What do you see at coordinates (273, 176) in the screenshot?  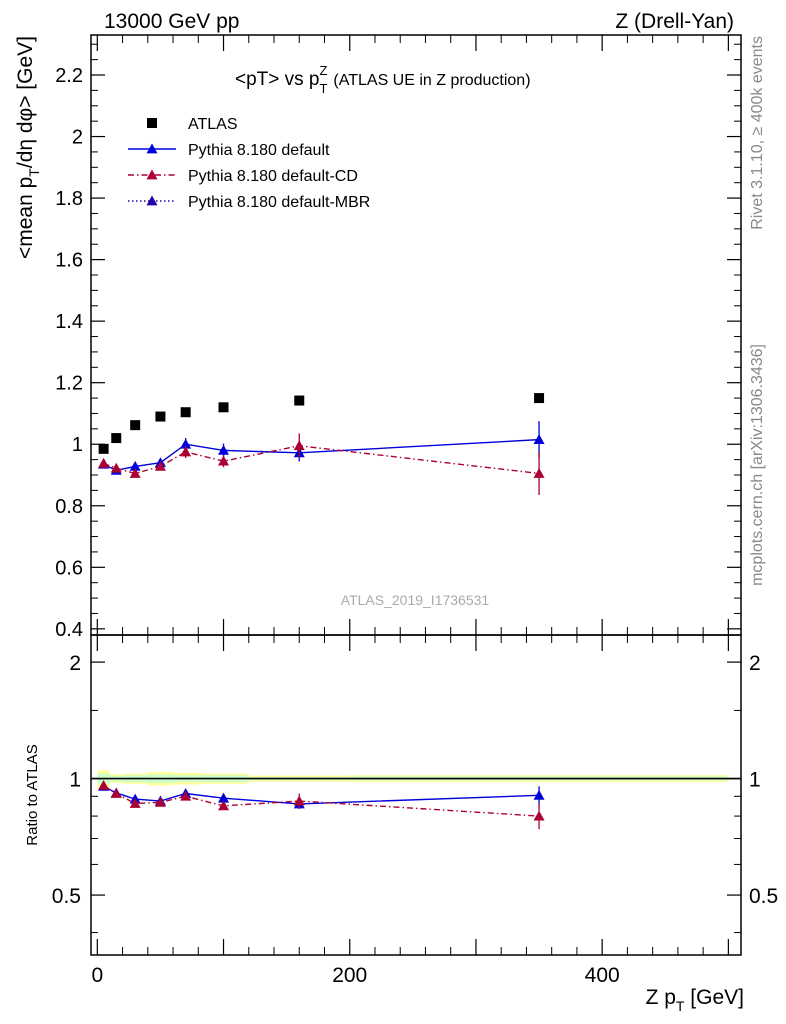 I see `legend-label: Pythia 8.180 default-CD` at bounding box center [273, 176].